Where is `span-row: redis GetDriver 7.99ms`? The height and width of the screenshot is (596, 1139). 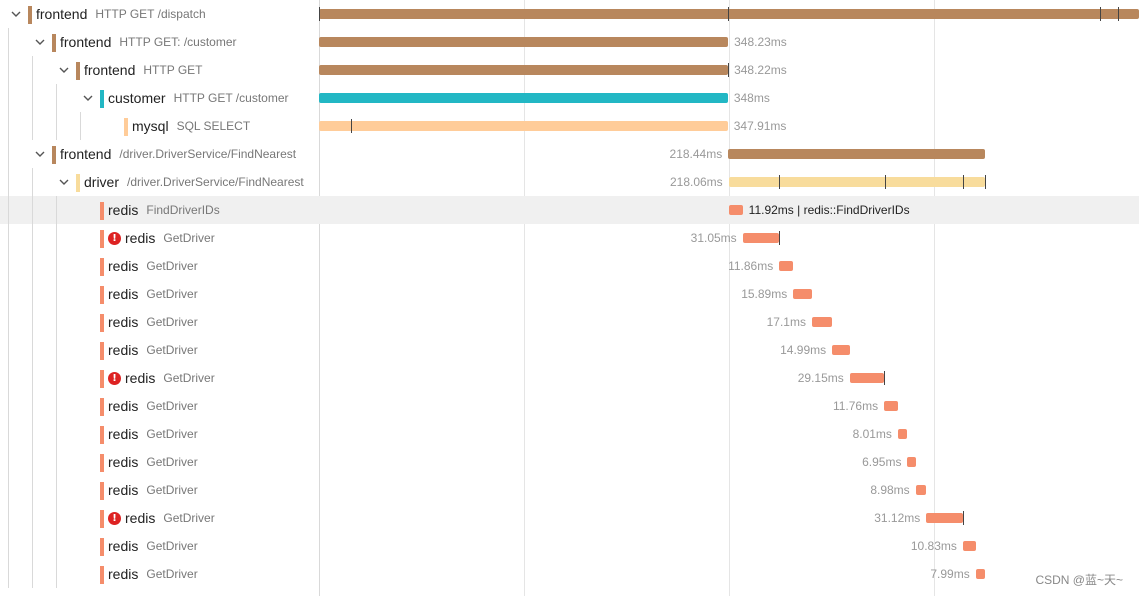 span-row: redis GetDriver 7.99ms is located at coordinates (569, 574).